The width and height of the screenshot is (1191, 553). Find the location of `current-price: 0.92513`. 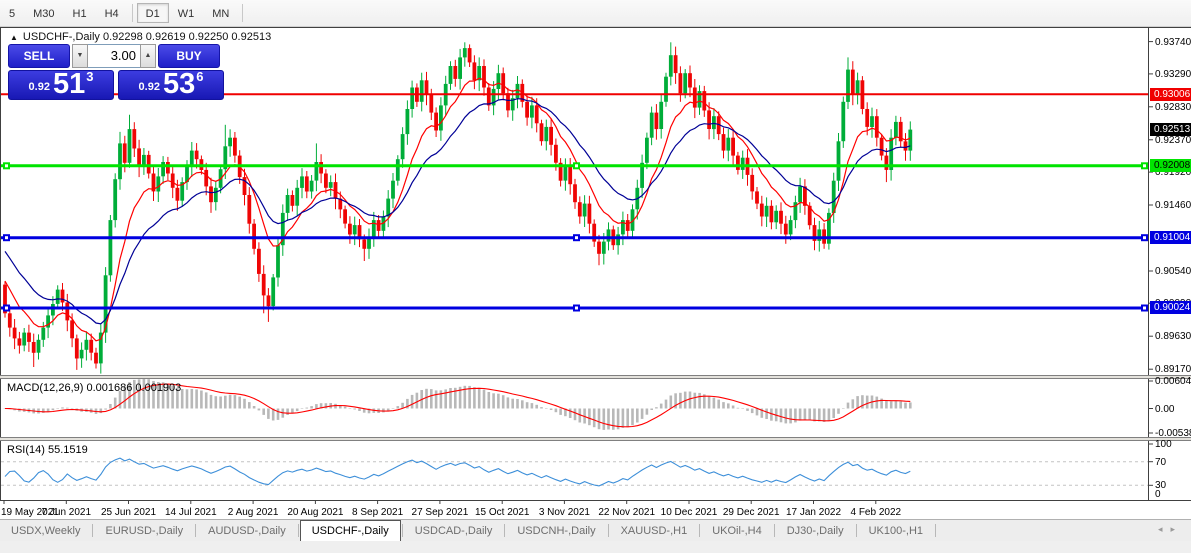

current-price: 0.92513 is located at coordinates (1170, 129).